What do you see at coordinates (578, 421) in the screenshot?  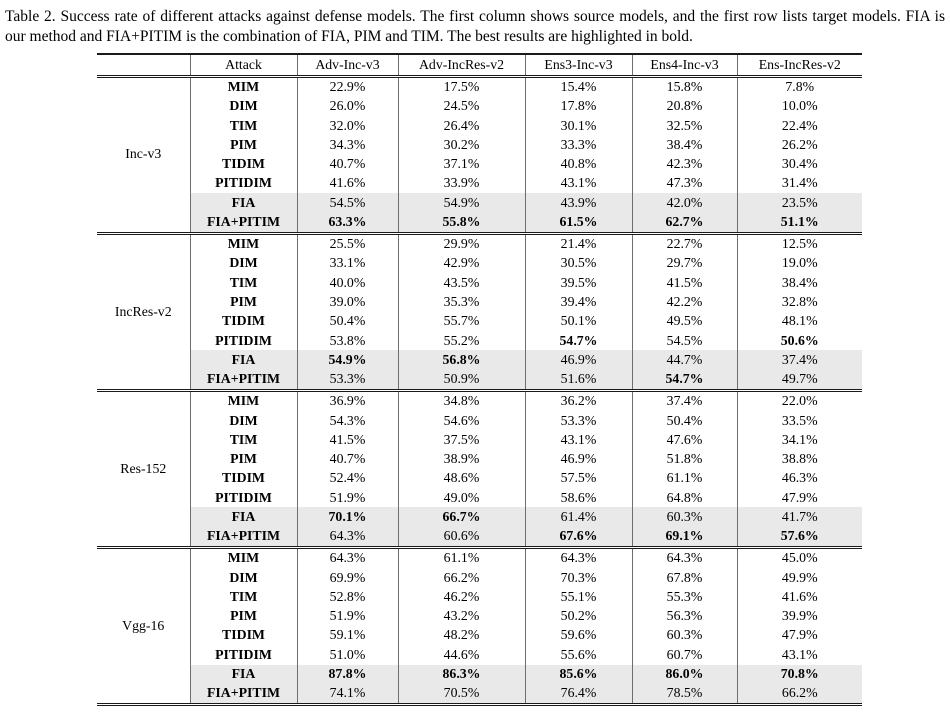 I see `value-cell: 53.3%` at bounding box center [578, 421].